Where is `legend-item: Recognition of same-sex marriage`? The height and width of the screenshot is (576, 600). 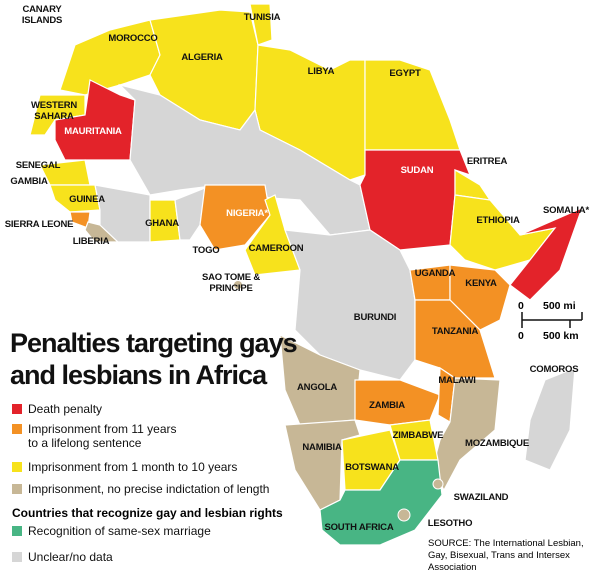 legend-item: Recognition of same-sex marriage is located at coordinates (111, 531).